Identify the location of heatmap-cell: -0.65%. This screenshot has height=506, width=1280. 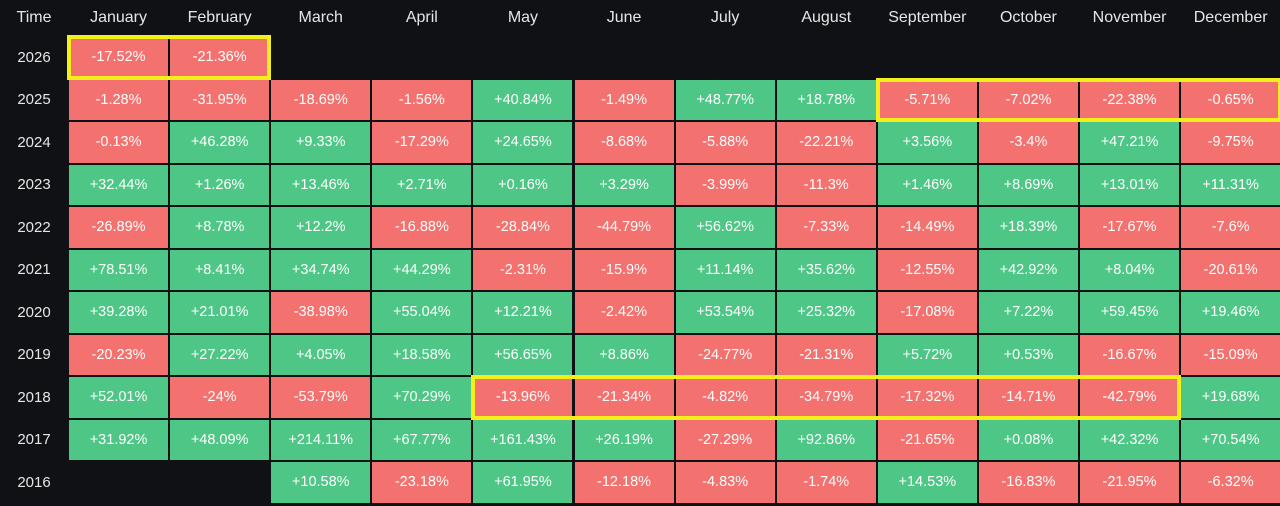
(1230, 99).